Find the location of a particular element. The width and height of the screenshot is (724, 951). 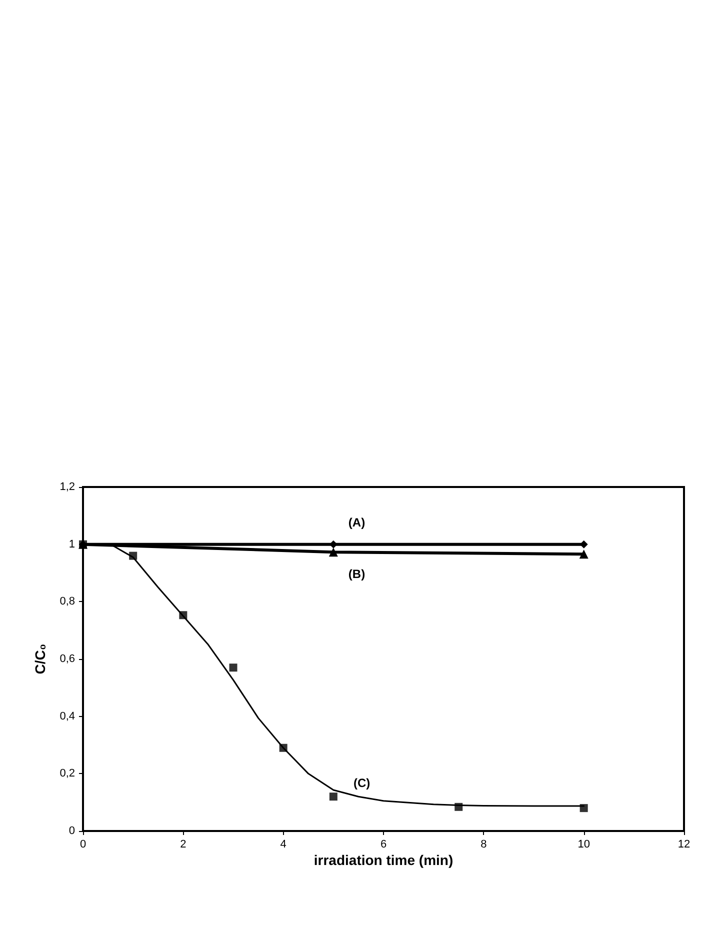

x-tick-label: 4 is located at coordinates (283, 844).